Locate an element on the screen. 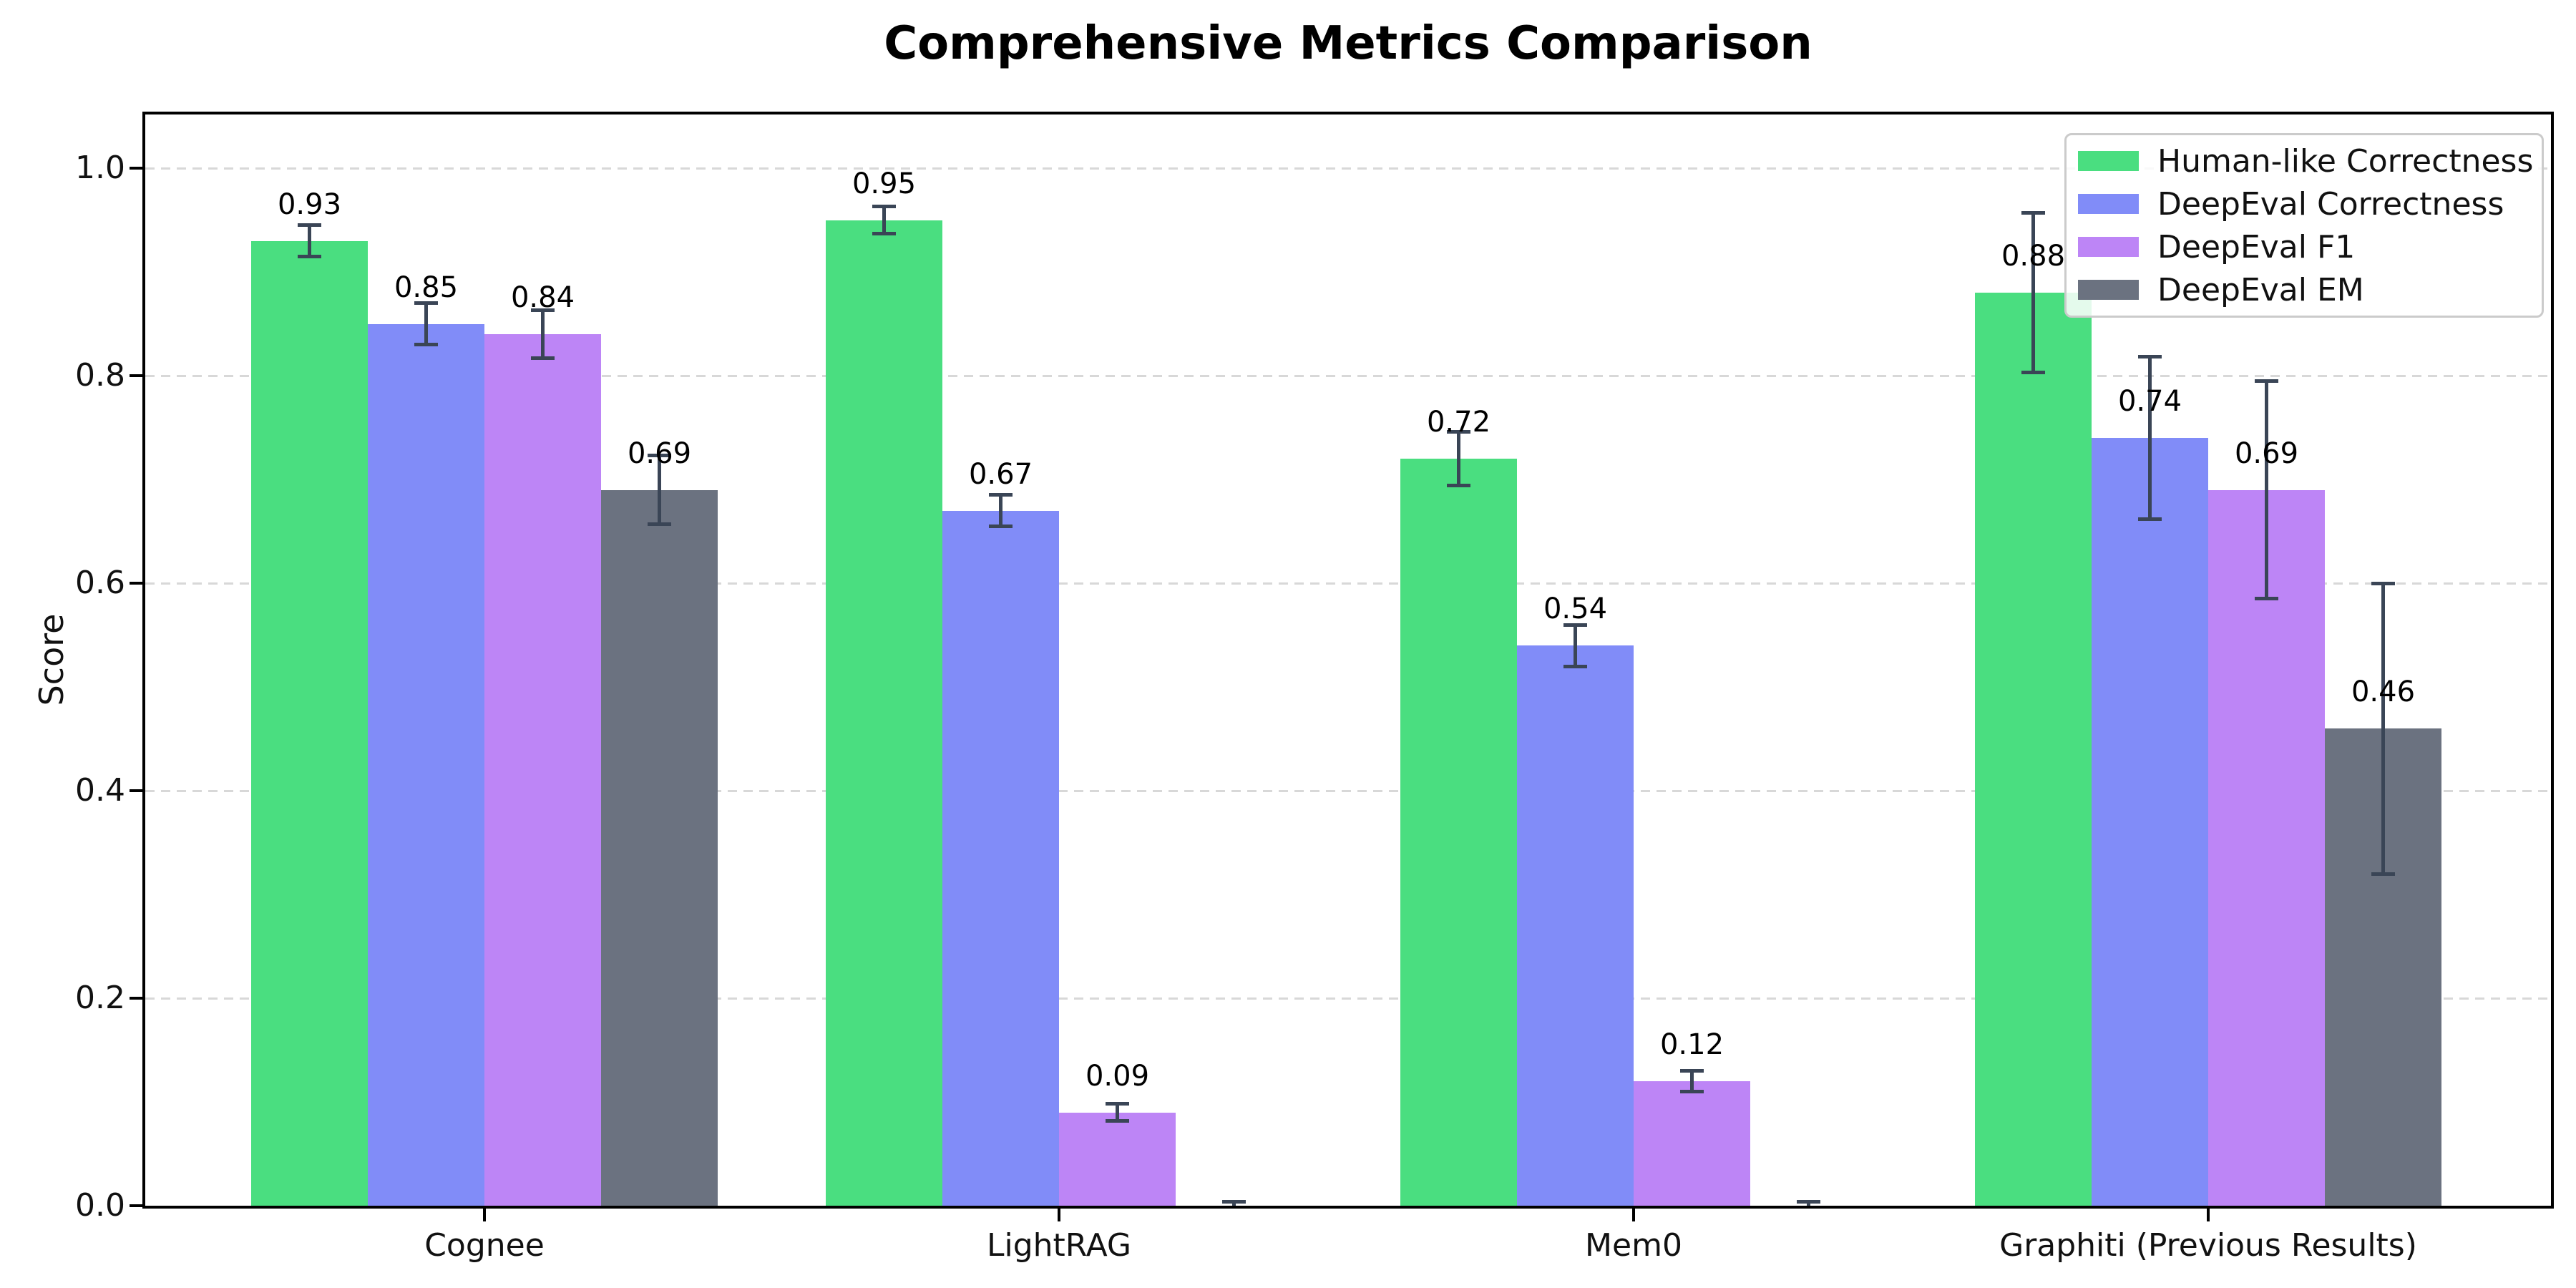  x-tick-label: LightRAG is located at coordinates (1059, 1245).